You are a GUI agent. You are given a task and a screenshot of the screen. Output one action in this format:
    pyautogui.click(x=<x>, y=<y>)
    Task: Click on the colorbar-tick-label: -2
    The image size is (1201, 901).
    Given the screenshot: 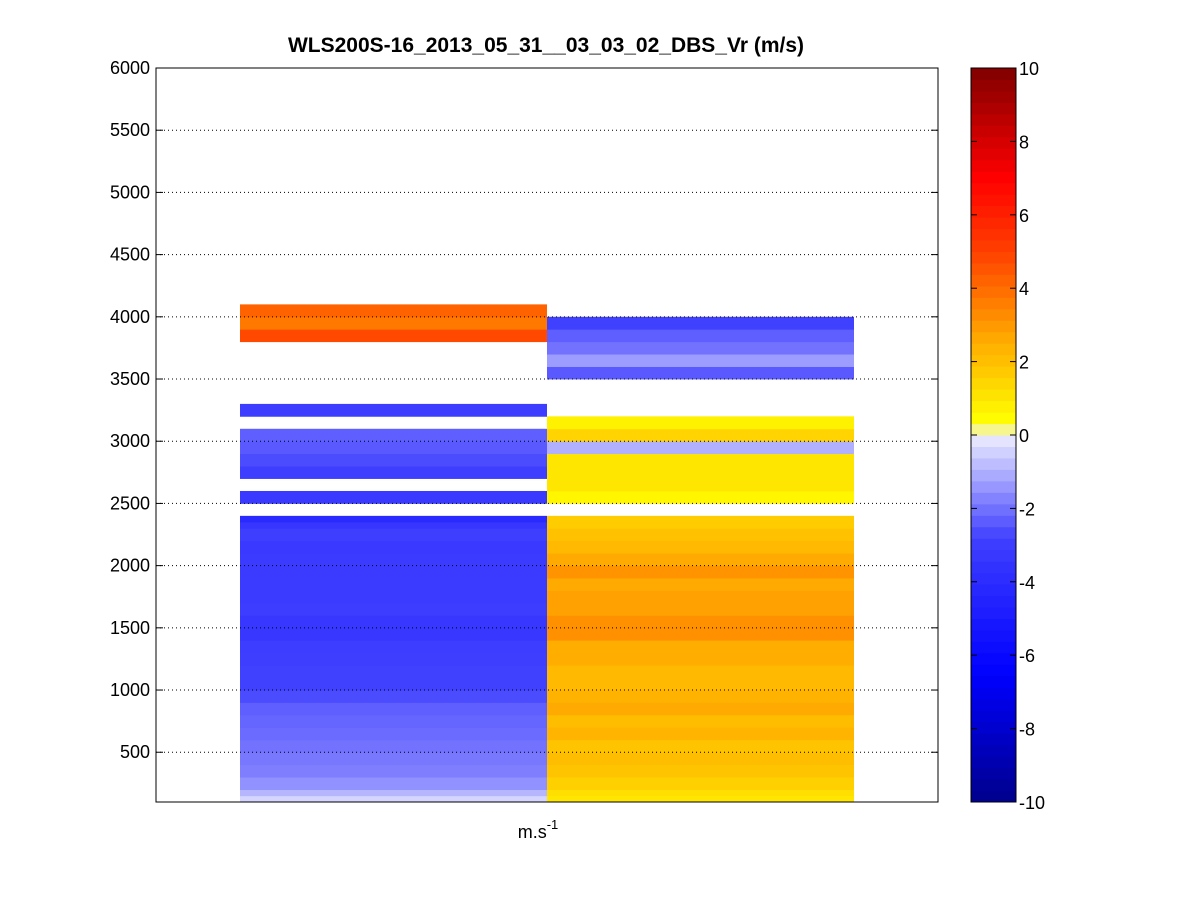 What is the action you would take?
    pyautogui.click(x=1027, y=509)
    